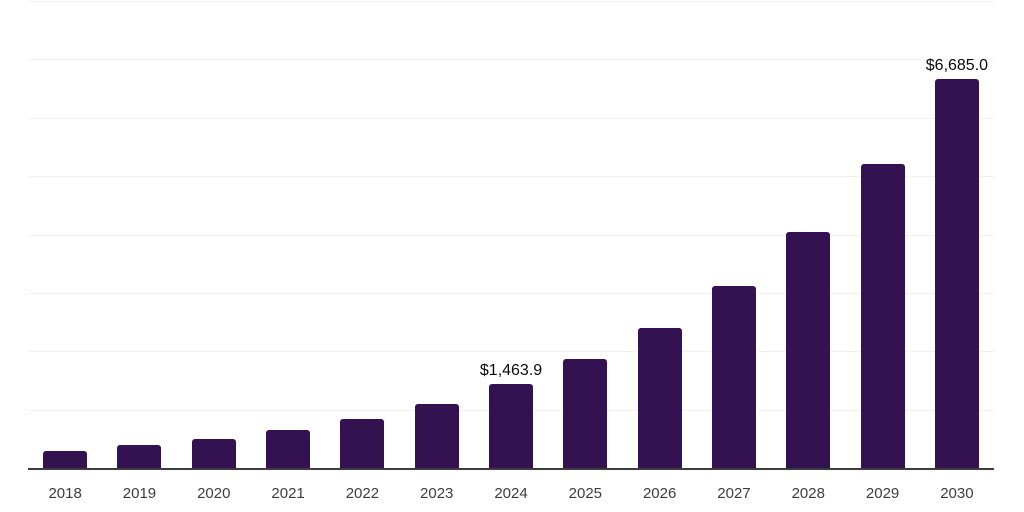 The height and width of the screenshot is (512, 1024). Describe the element at coordinates (288, 493) in the screenshot. I see `x-tick-label-2021: 2021` at that location.